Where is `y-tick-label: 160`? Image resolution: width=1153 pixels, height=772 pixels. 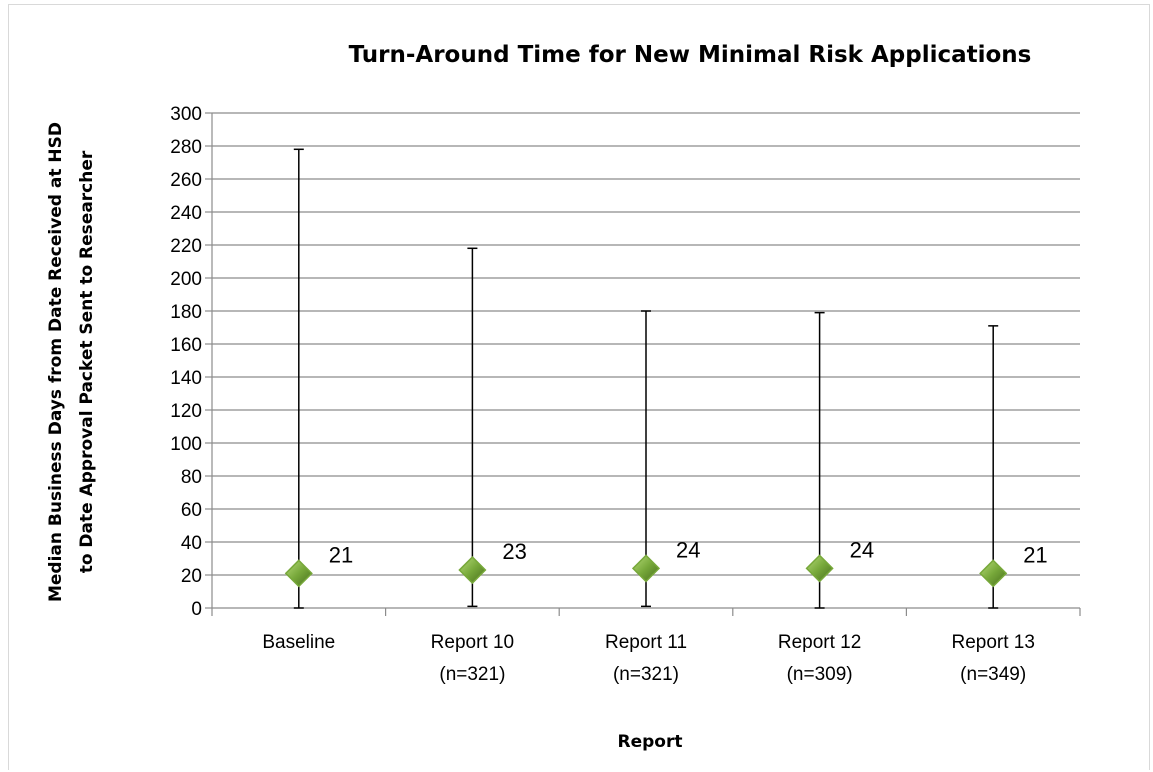
y-tick-label: 160 is located at coordinates (186, 345).